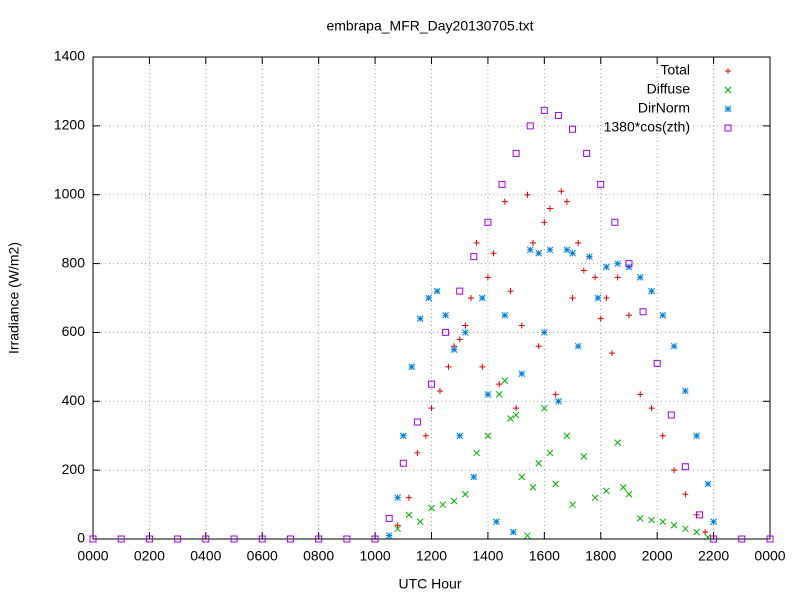 The height and width of the screenshot is (605, 800). What do you see at coordinates (149, 556) in the screenshot?
I see `x-tick-label: 0200` at bounding box center [149, 556].